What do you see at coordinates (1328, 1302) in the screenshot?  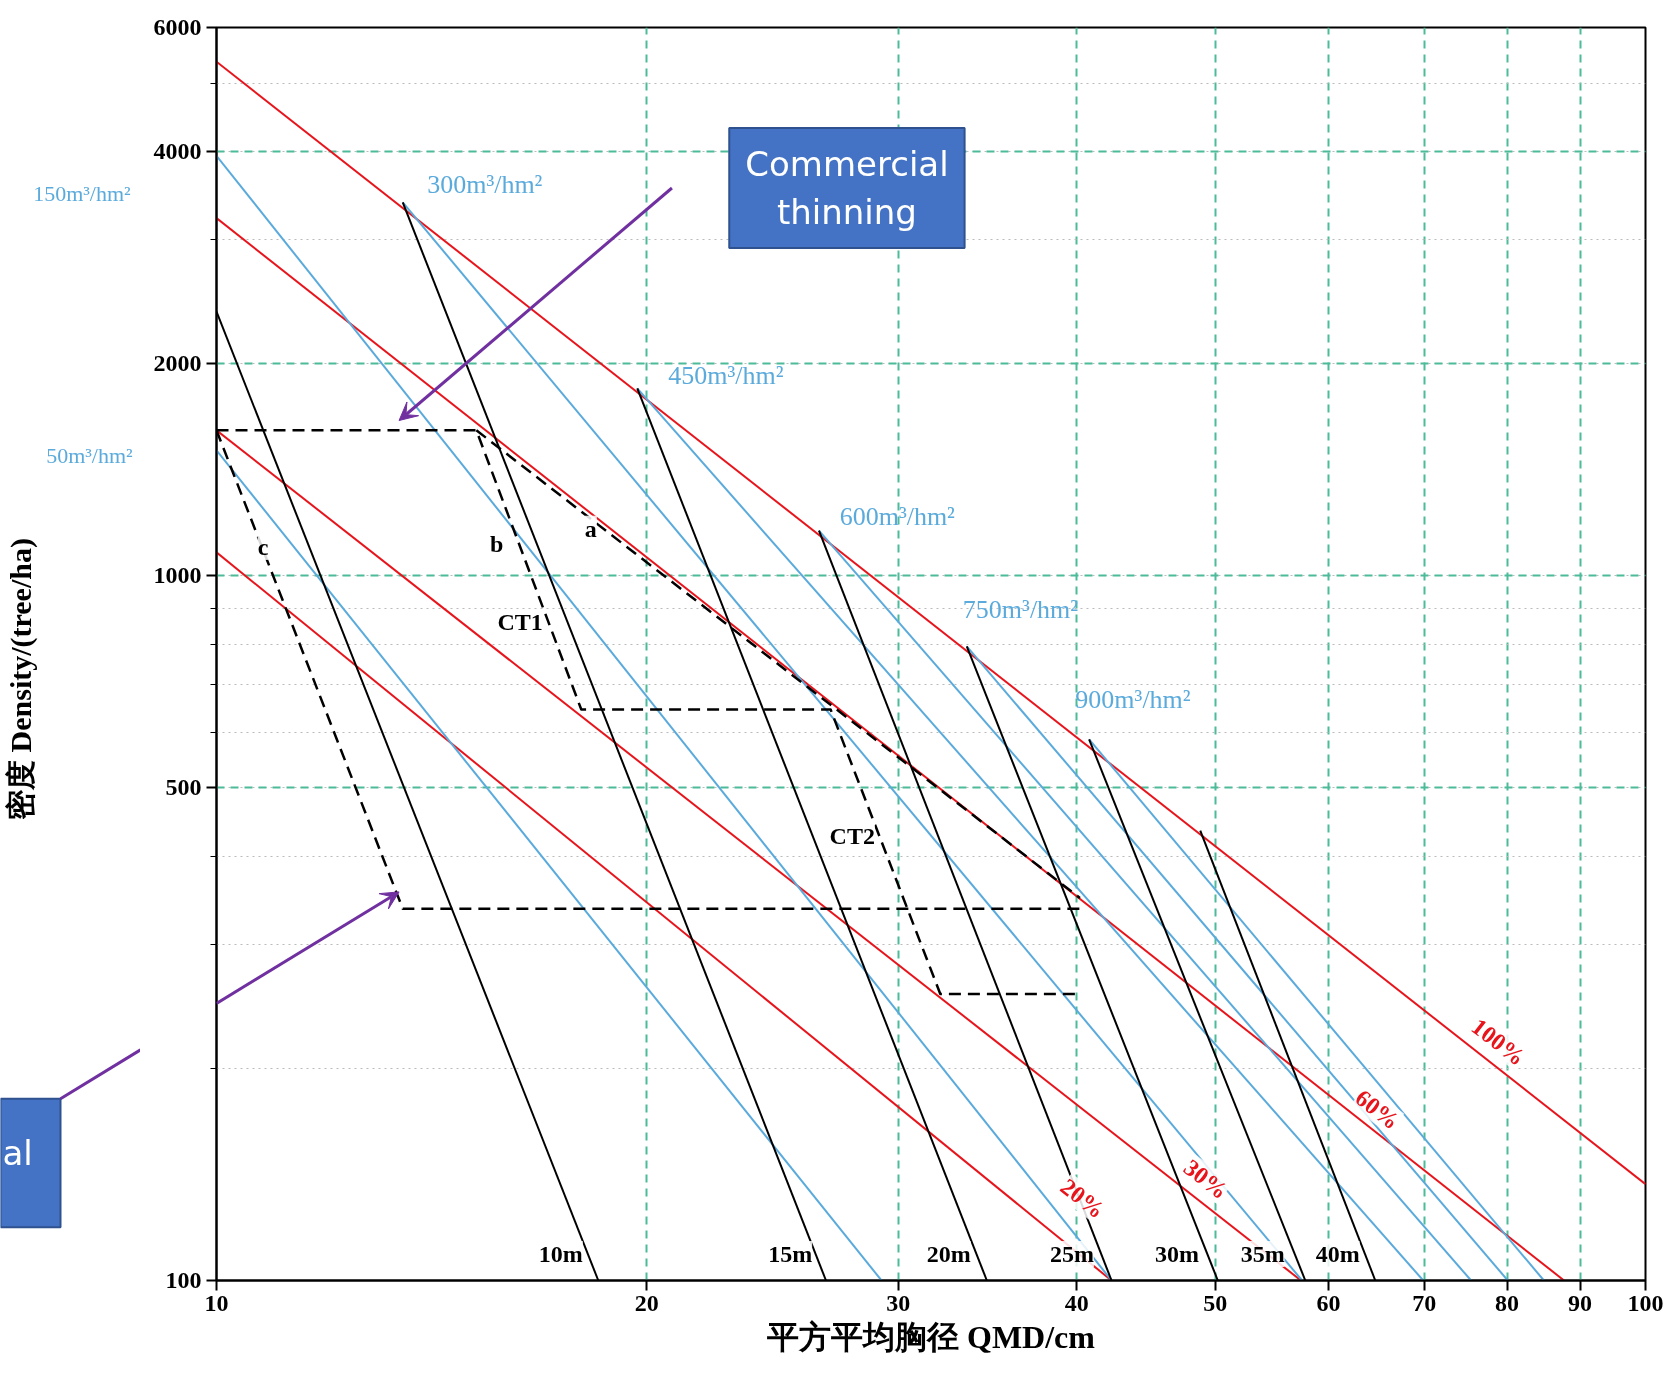 I see `x-tick-label: 60` at bounding box center [1328, 1302].